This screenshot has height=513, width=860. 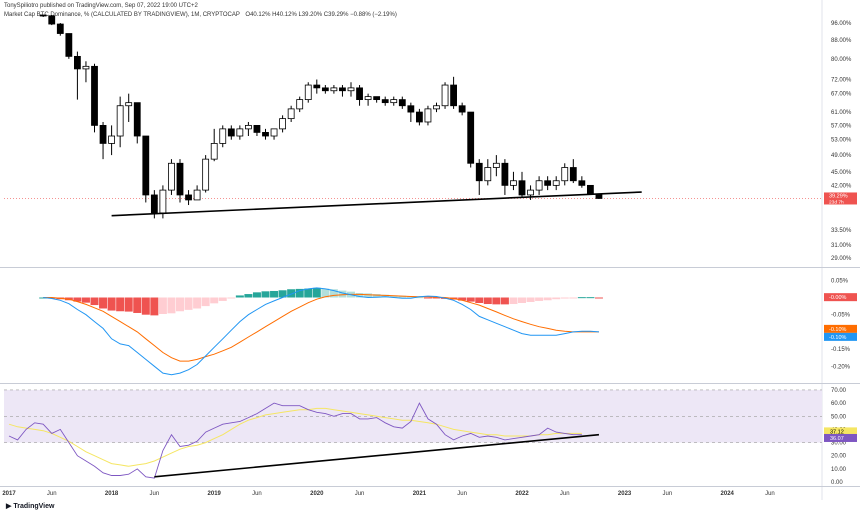 What do you see at coordinates (377, 455) in the screenshot?
I see `rsi-support-trendline` at bounding box center [377, 455].